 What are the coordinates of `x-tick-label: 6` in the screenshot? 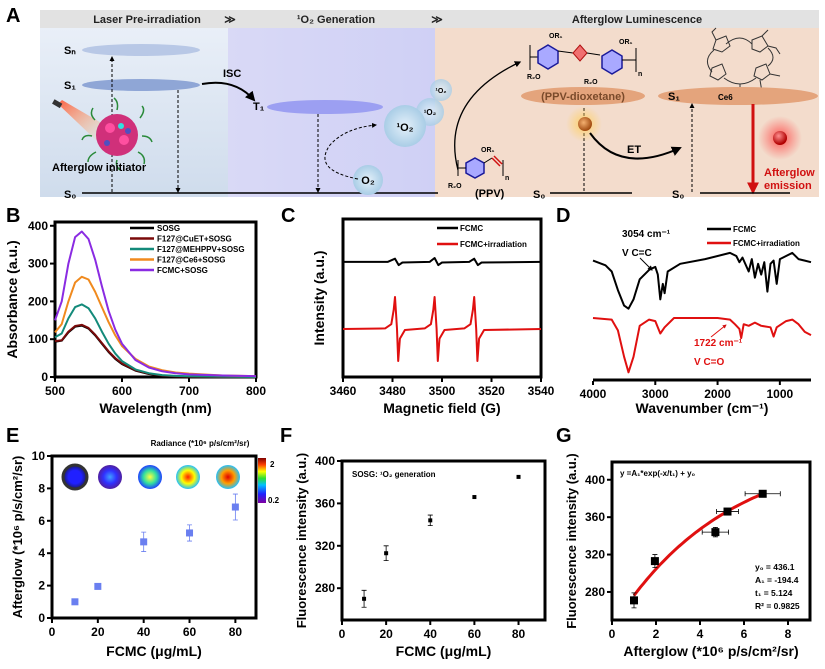 It's located at (744, 634).